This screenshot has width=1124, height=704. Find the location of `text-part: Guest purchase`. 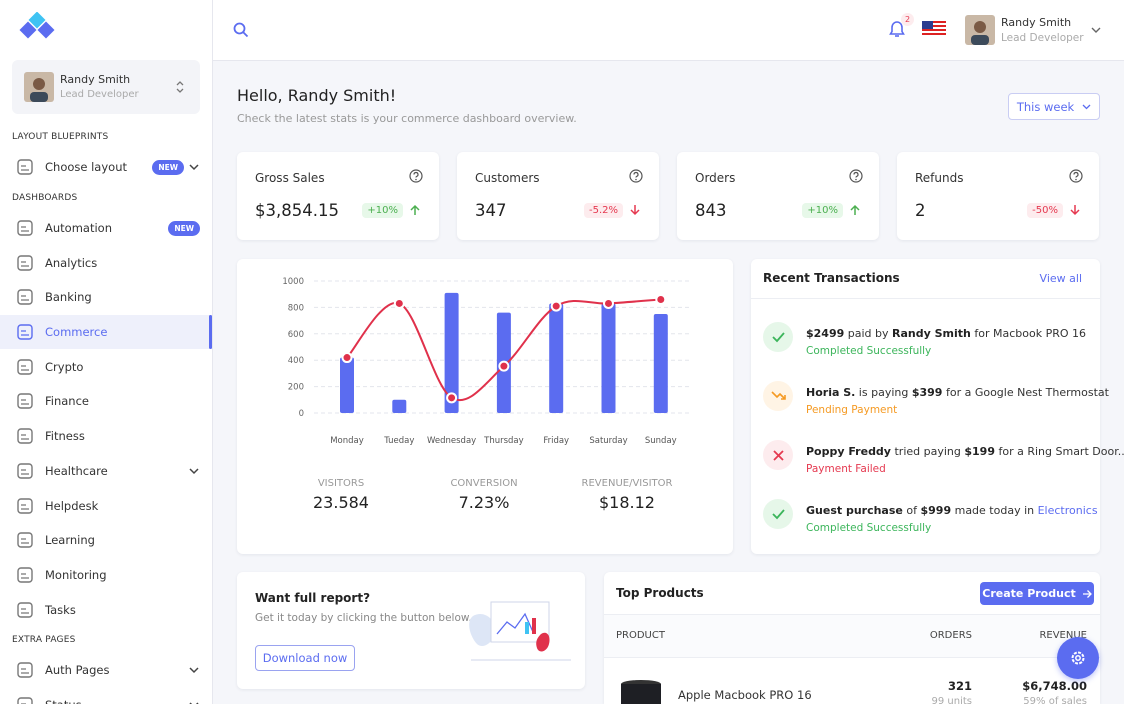

text-part: Guest purchase is located at coordinates (854, 510).